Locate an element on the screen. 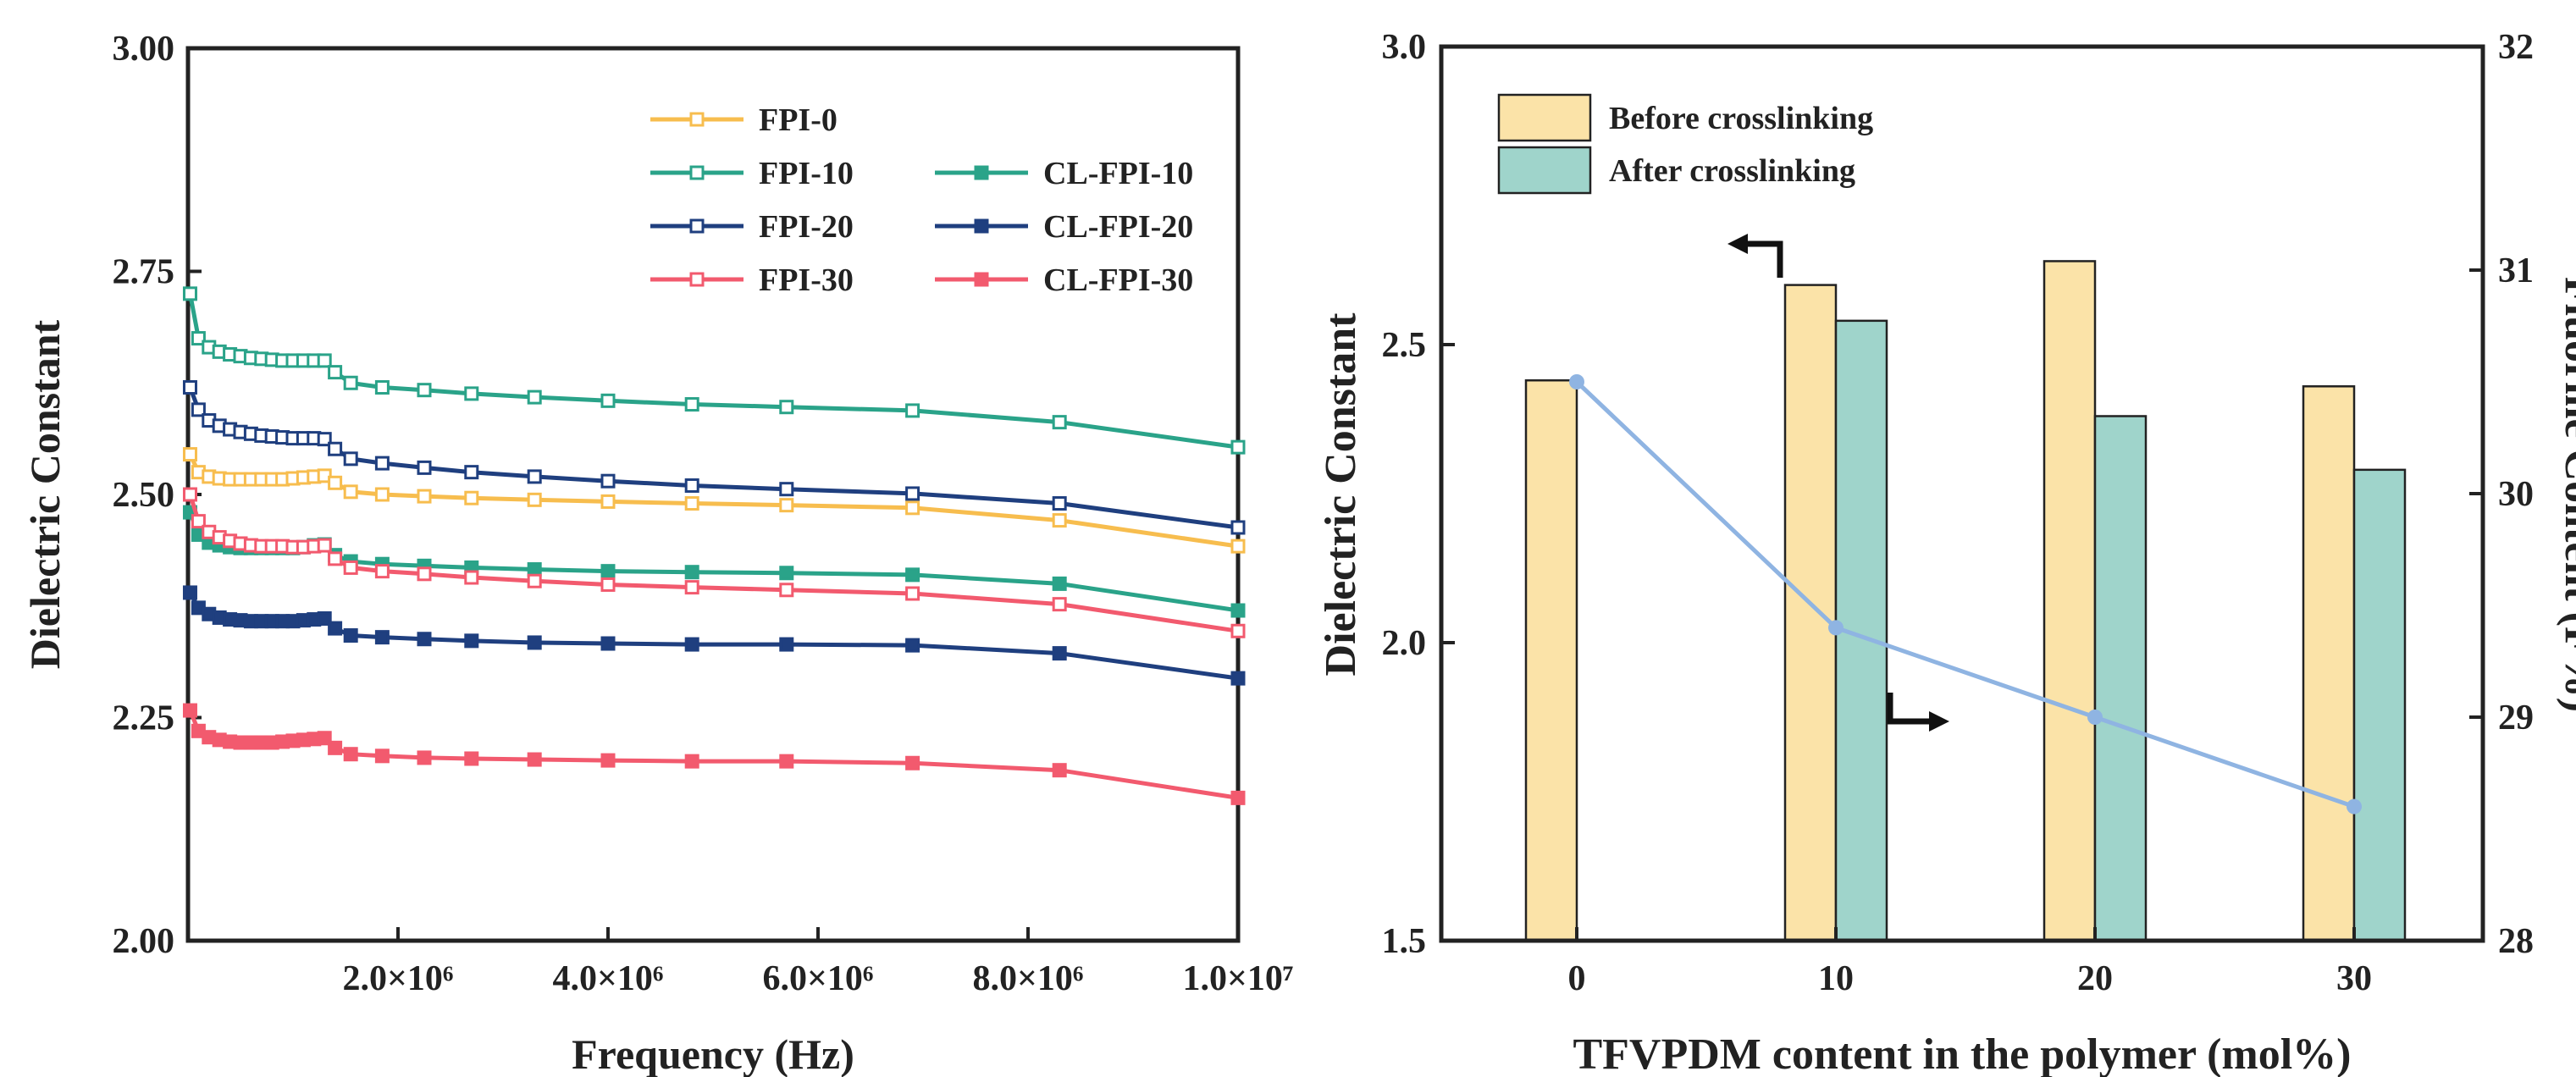 The width and height of the screenshot is (2576, 1077). right-x-tick-label: 30 is located at coordinates (2354, 978).